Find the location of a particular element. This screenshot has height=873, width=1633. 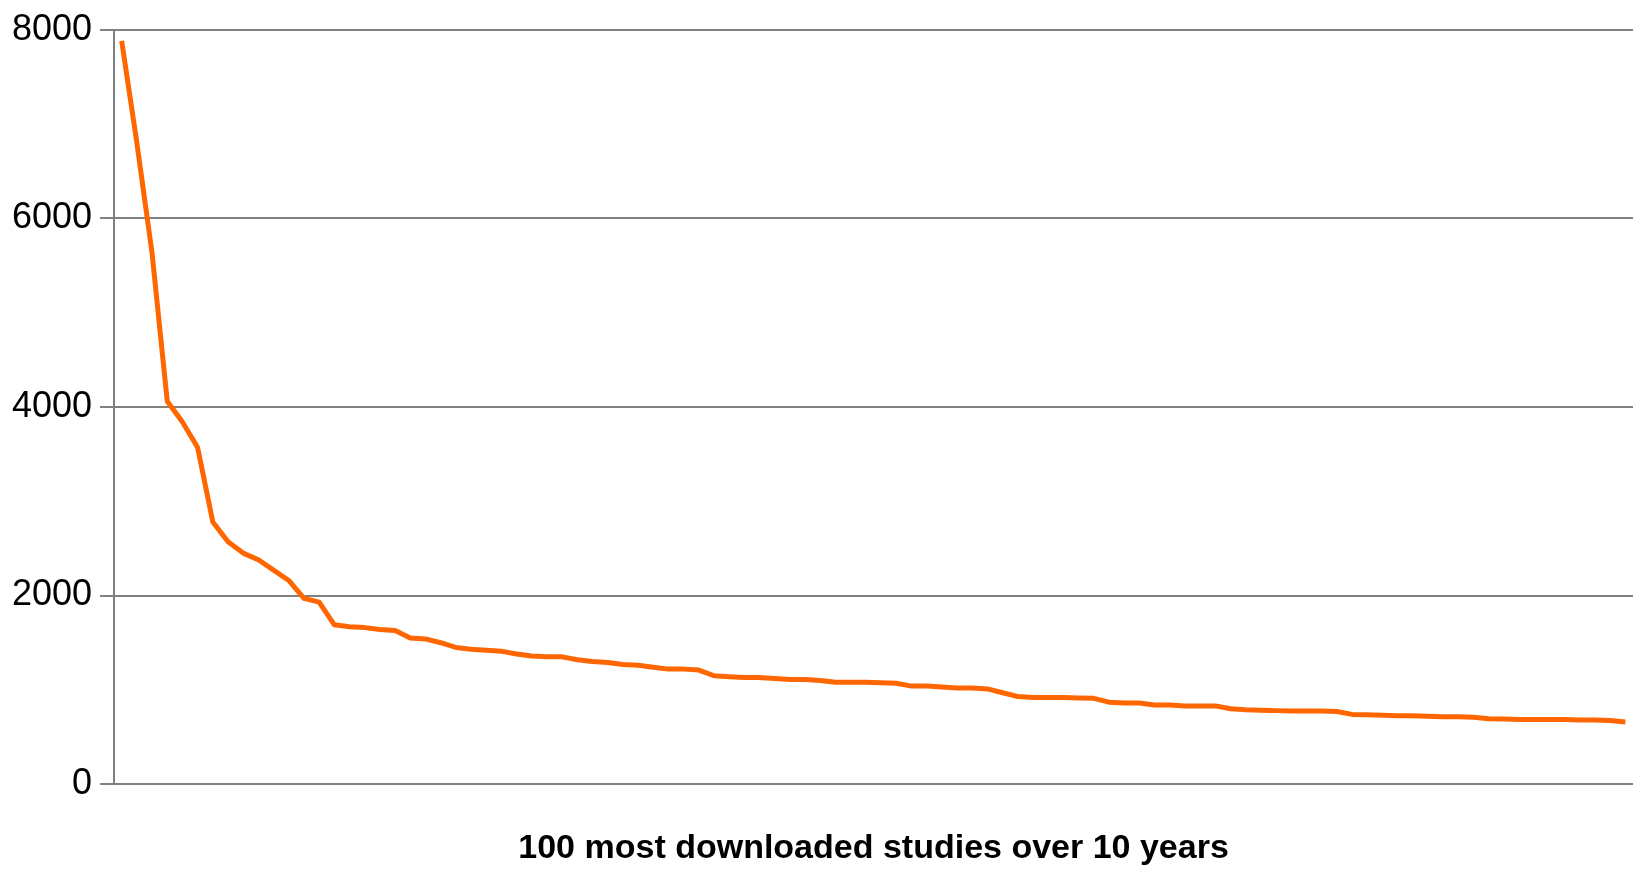

x-axis-title: 100 most downloaded studies over 10 years is located at coordinates (873, 845).